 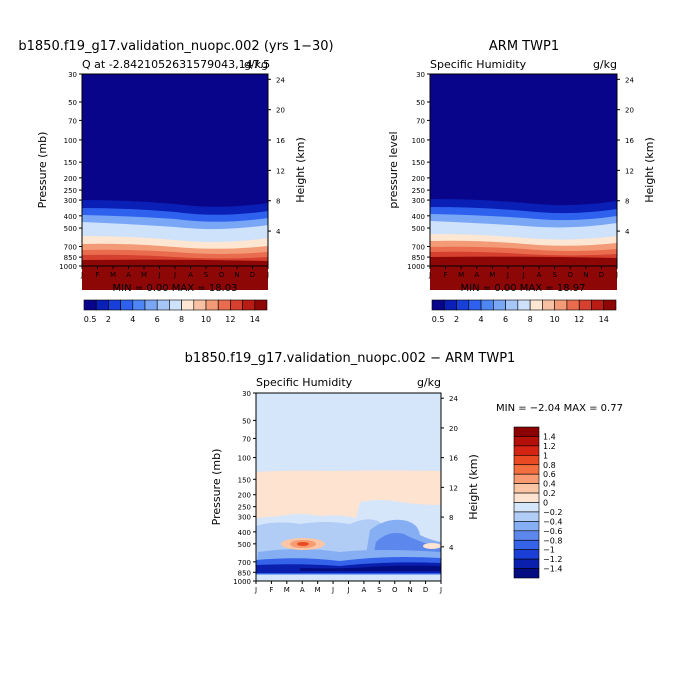 I want to click on colorbar-label: −1, so click(x=549, y=550).